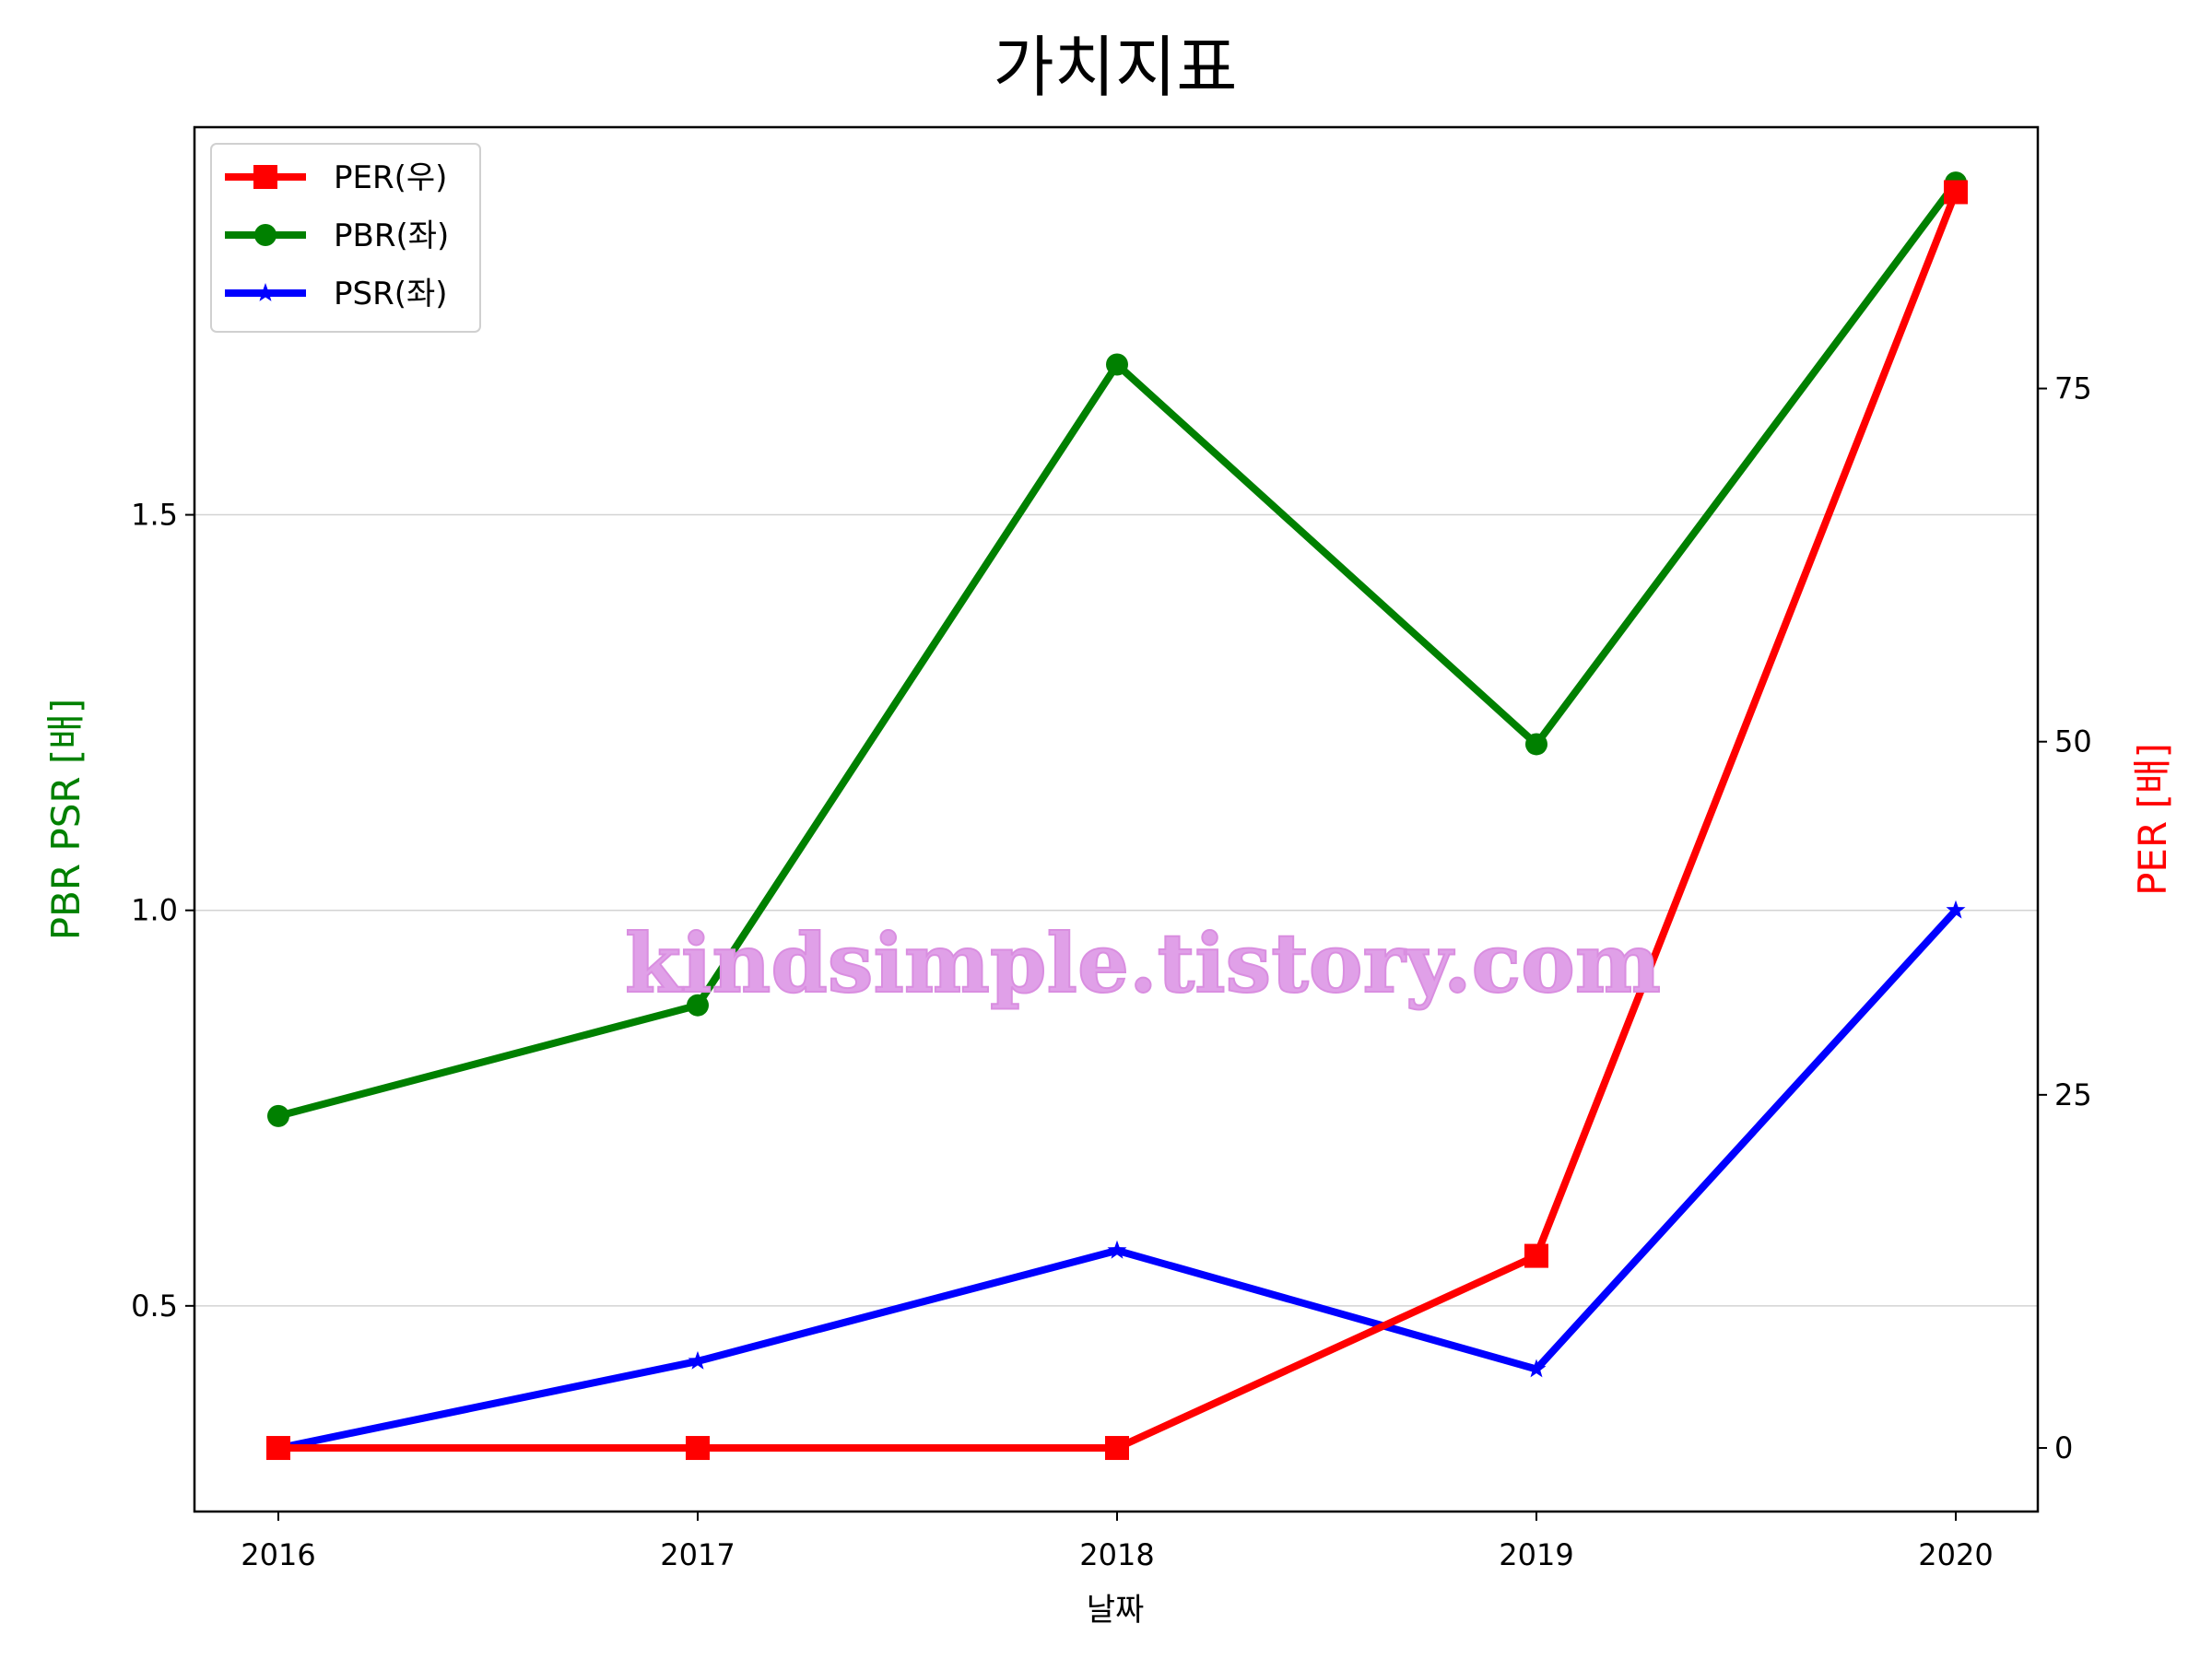  Describe the element at coordinates (1117, 1448) in the screenshot. I see `data-point-per-2018` at that location.